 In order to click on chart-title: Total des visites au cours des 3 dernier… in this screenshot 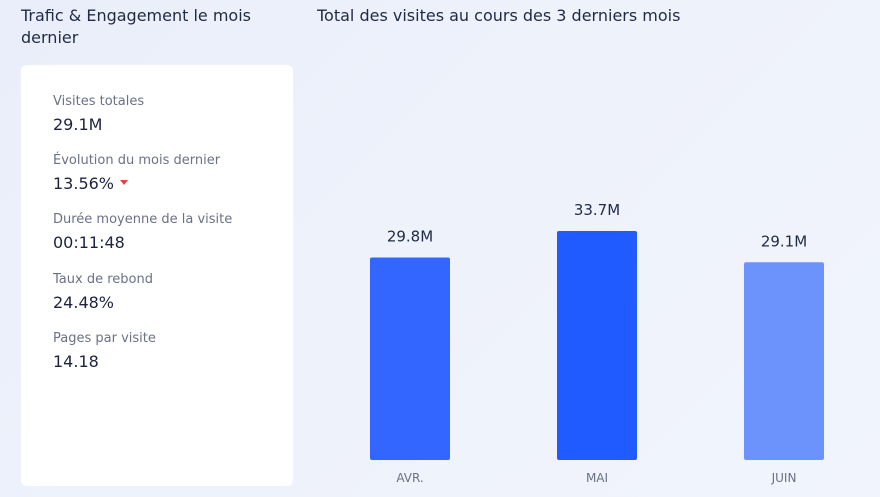, I will do `click(499, 15)`.